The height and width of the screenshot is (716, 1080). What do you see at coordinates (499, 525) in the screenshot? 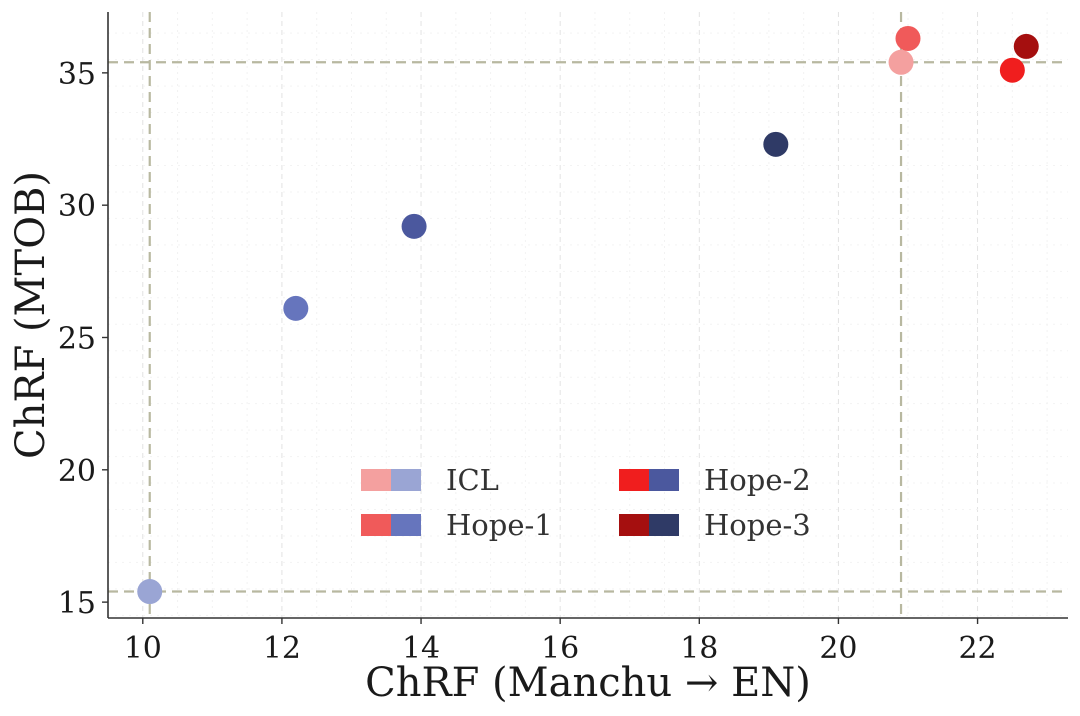
I see `legend-label: Hope-1` at bounding box center [499, 525].